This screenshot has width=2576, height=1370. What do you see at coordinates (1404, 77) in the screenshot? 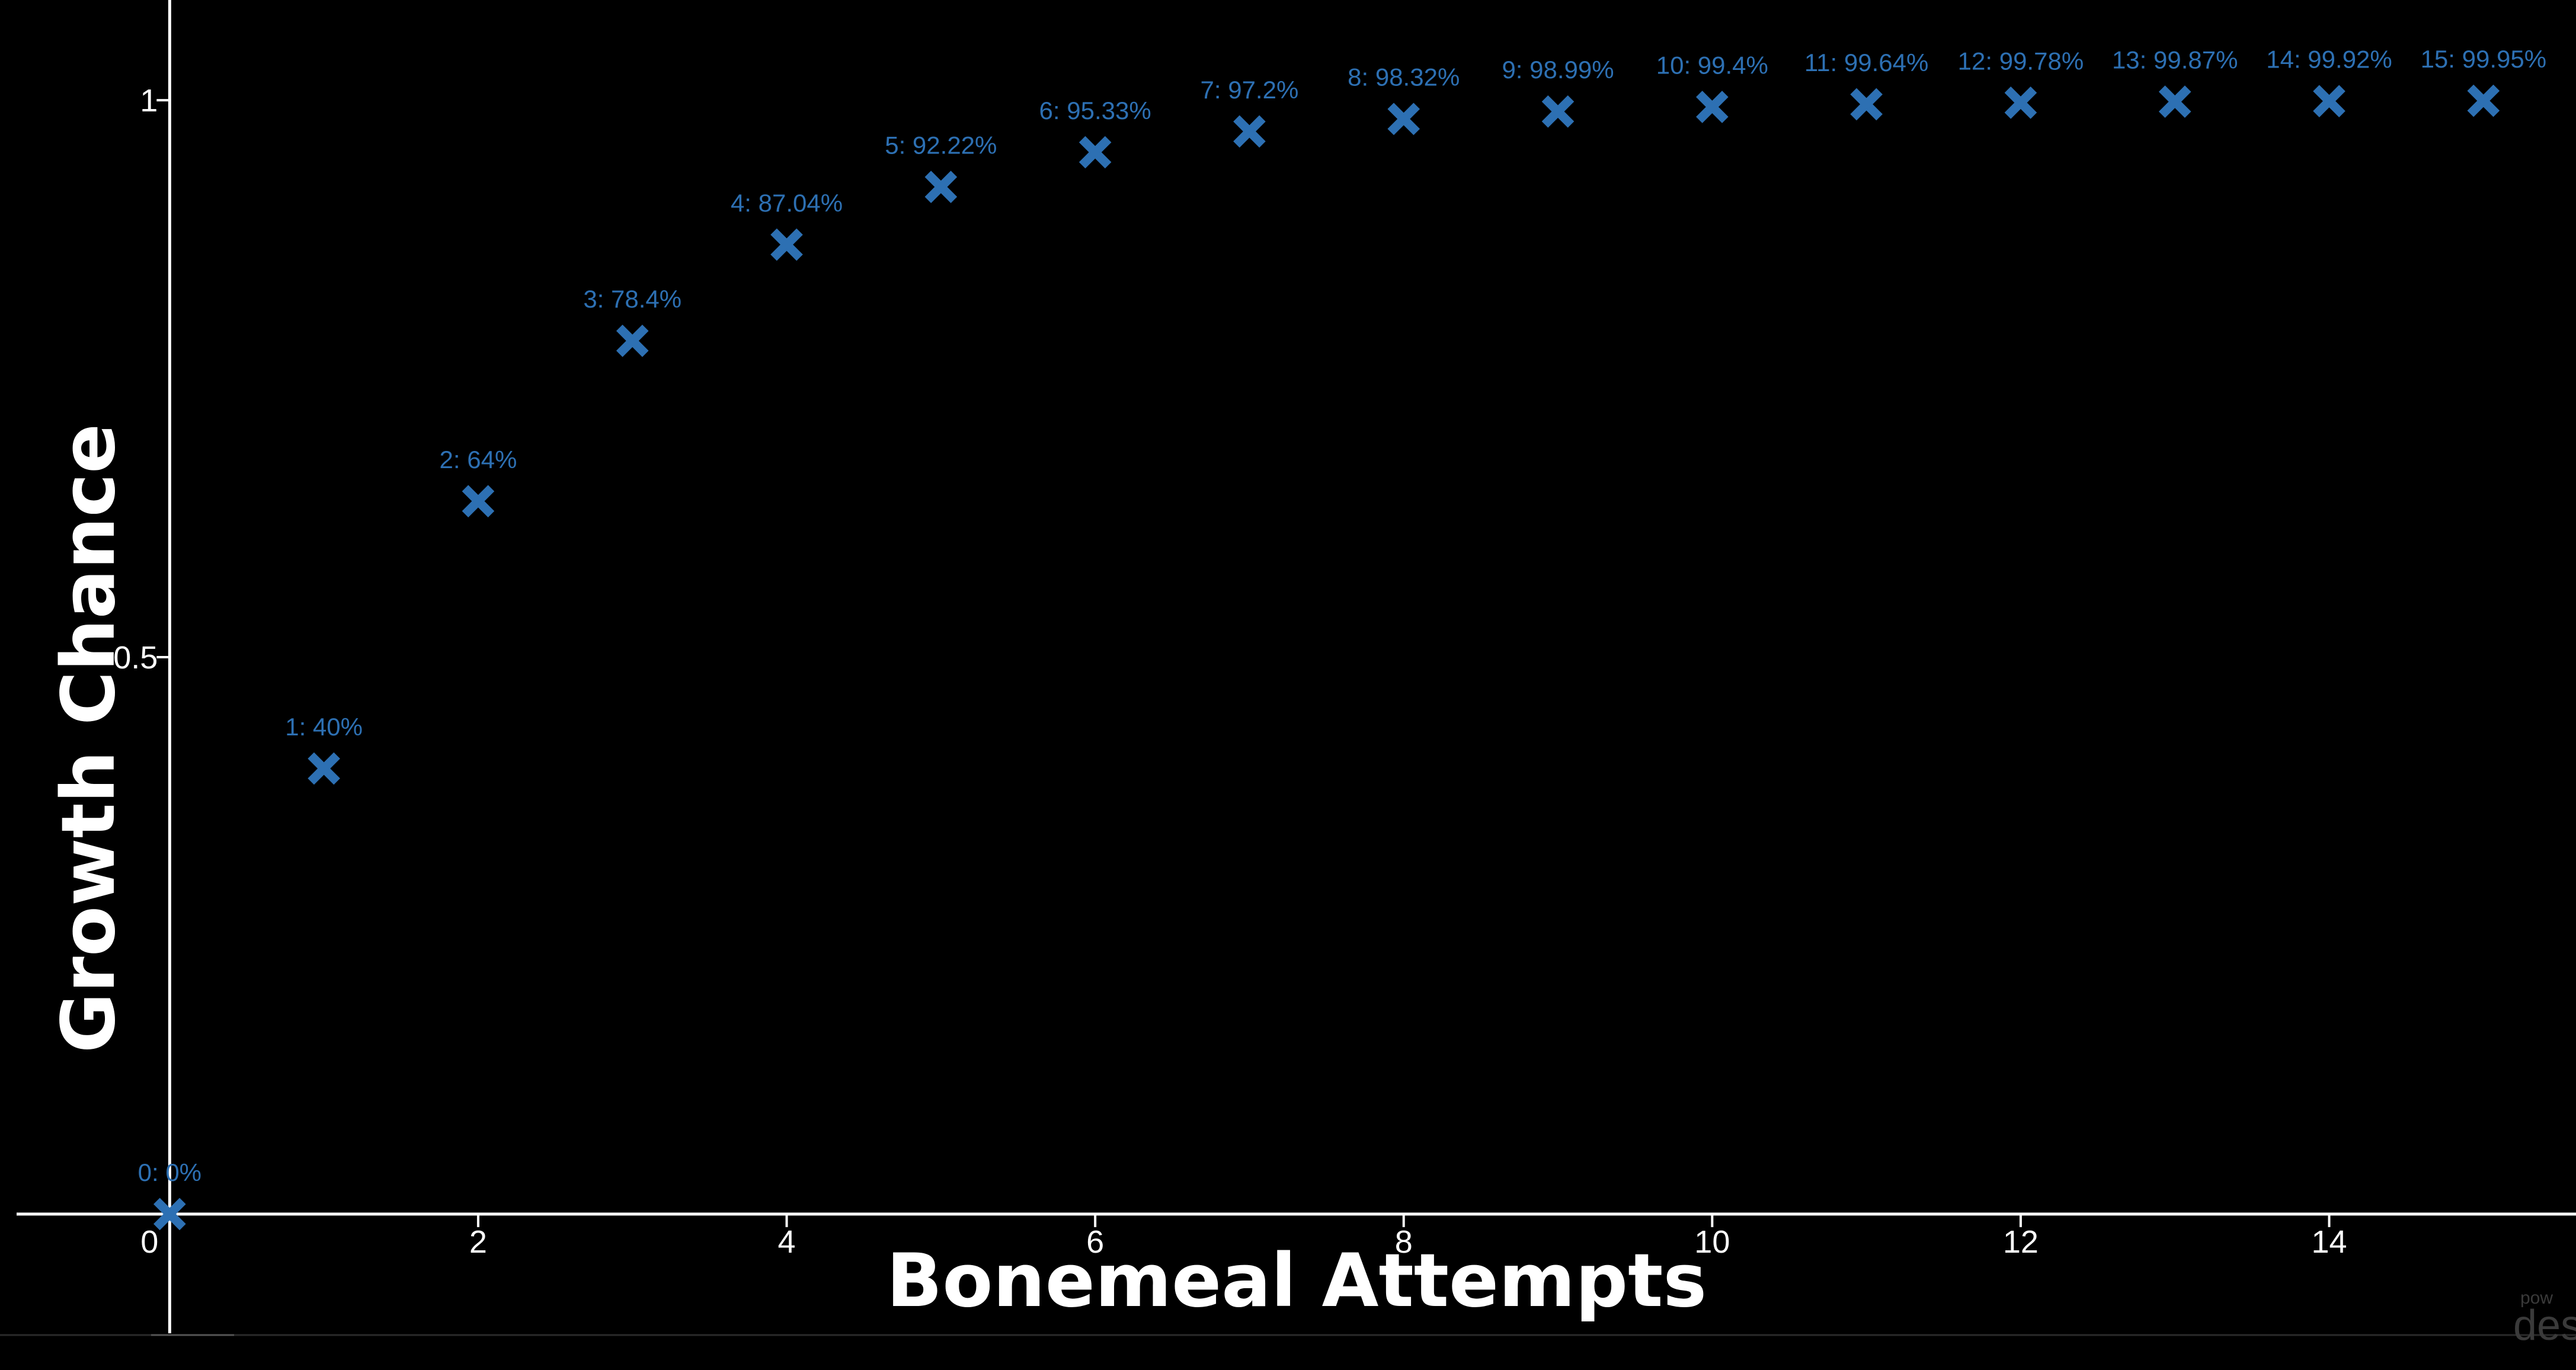
I see `data-label: 8: 98.32%` at bounding box center [1404, 77].